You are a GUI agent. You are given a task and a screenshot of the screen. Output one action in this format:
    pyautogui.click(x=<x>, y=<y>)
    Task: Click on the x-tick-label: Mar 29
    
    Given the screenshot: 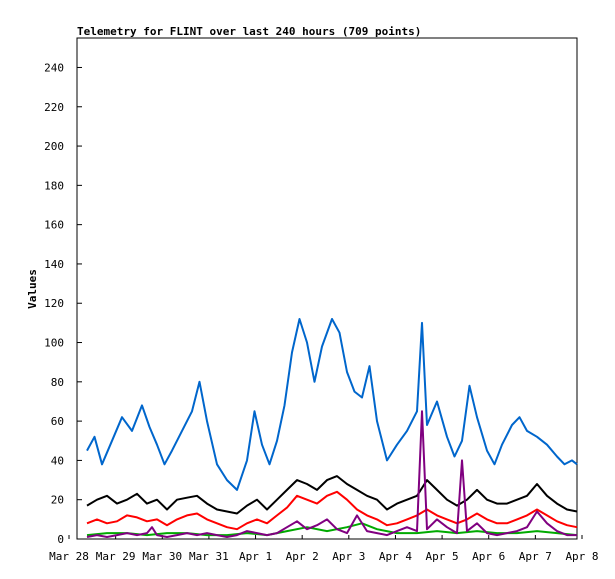 What is the action you would take?
    pyautogui.click(x=116, y=556)
    